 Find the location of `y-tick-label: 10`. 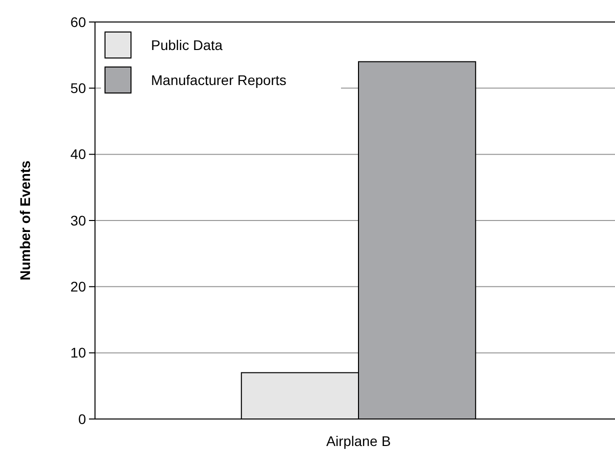

y-tick-label: 10 is located at coordinates (78, 352).